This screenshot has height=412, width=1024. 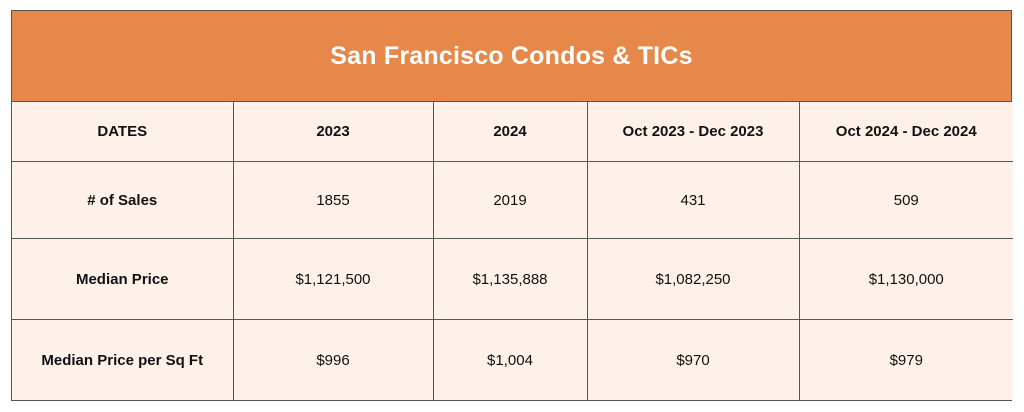 I want to click on table-title: San Francisco Condos & TICs, so click(x=511, y=55).